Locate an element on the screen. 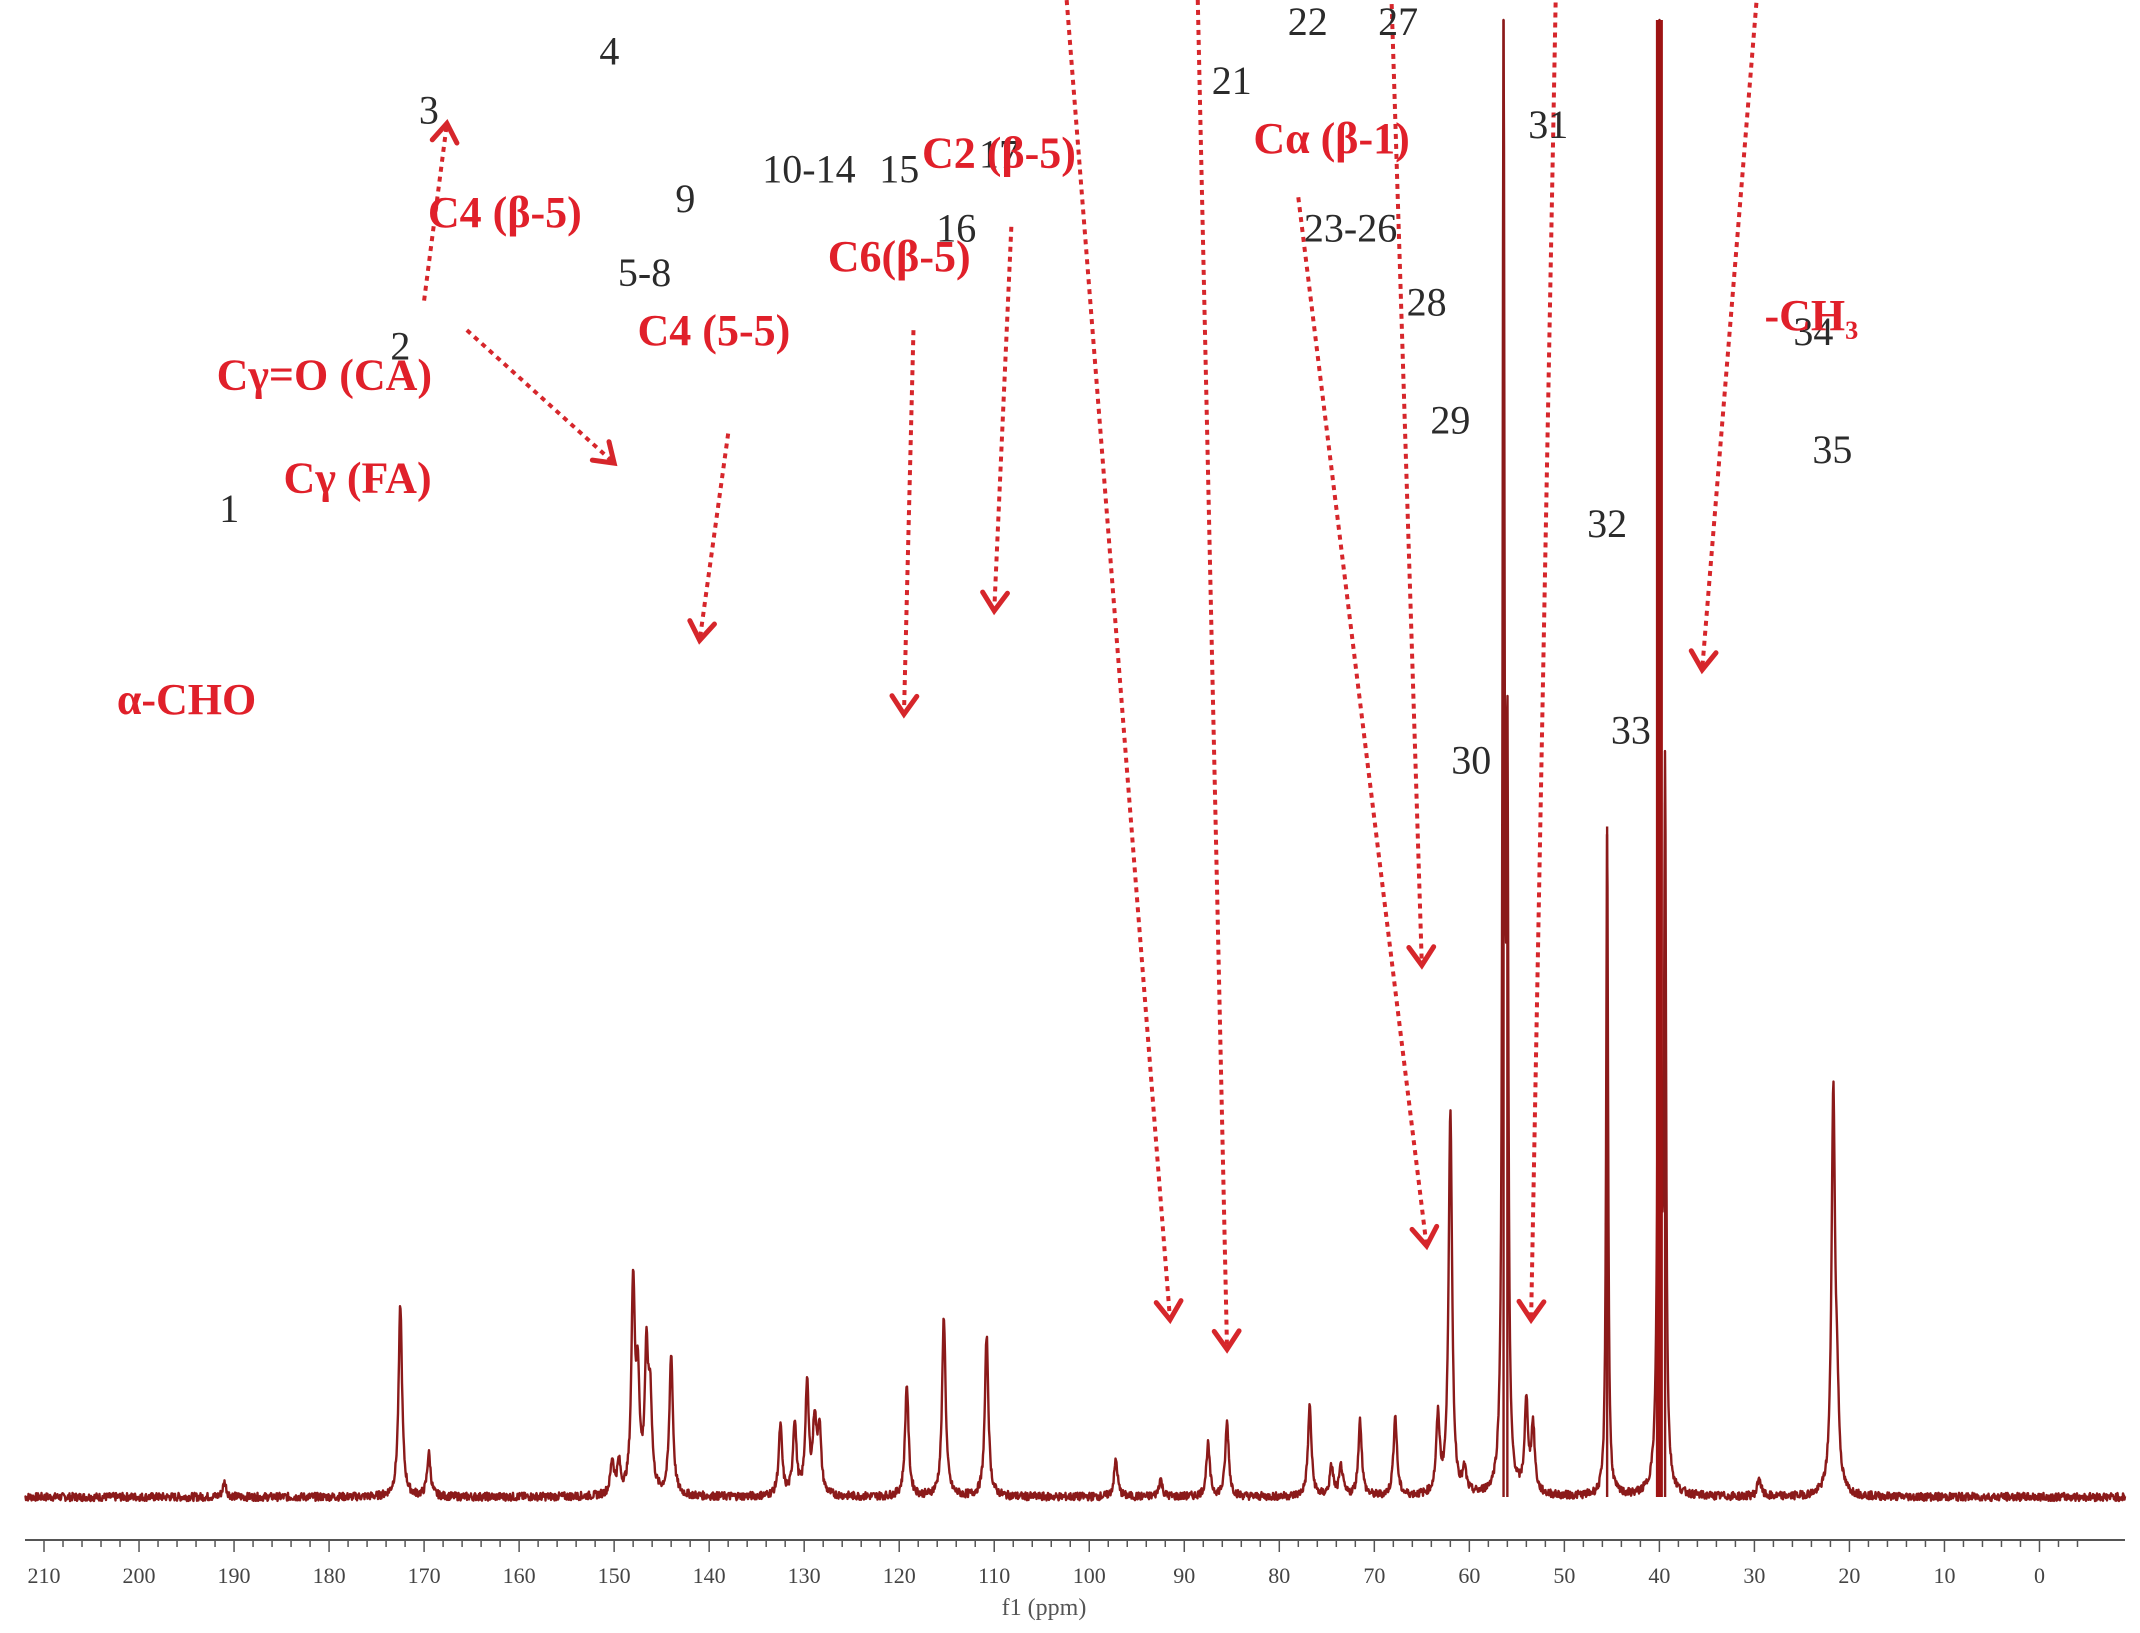  peak-number-label: 33 is located at coordinates (1631, 730).